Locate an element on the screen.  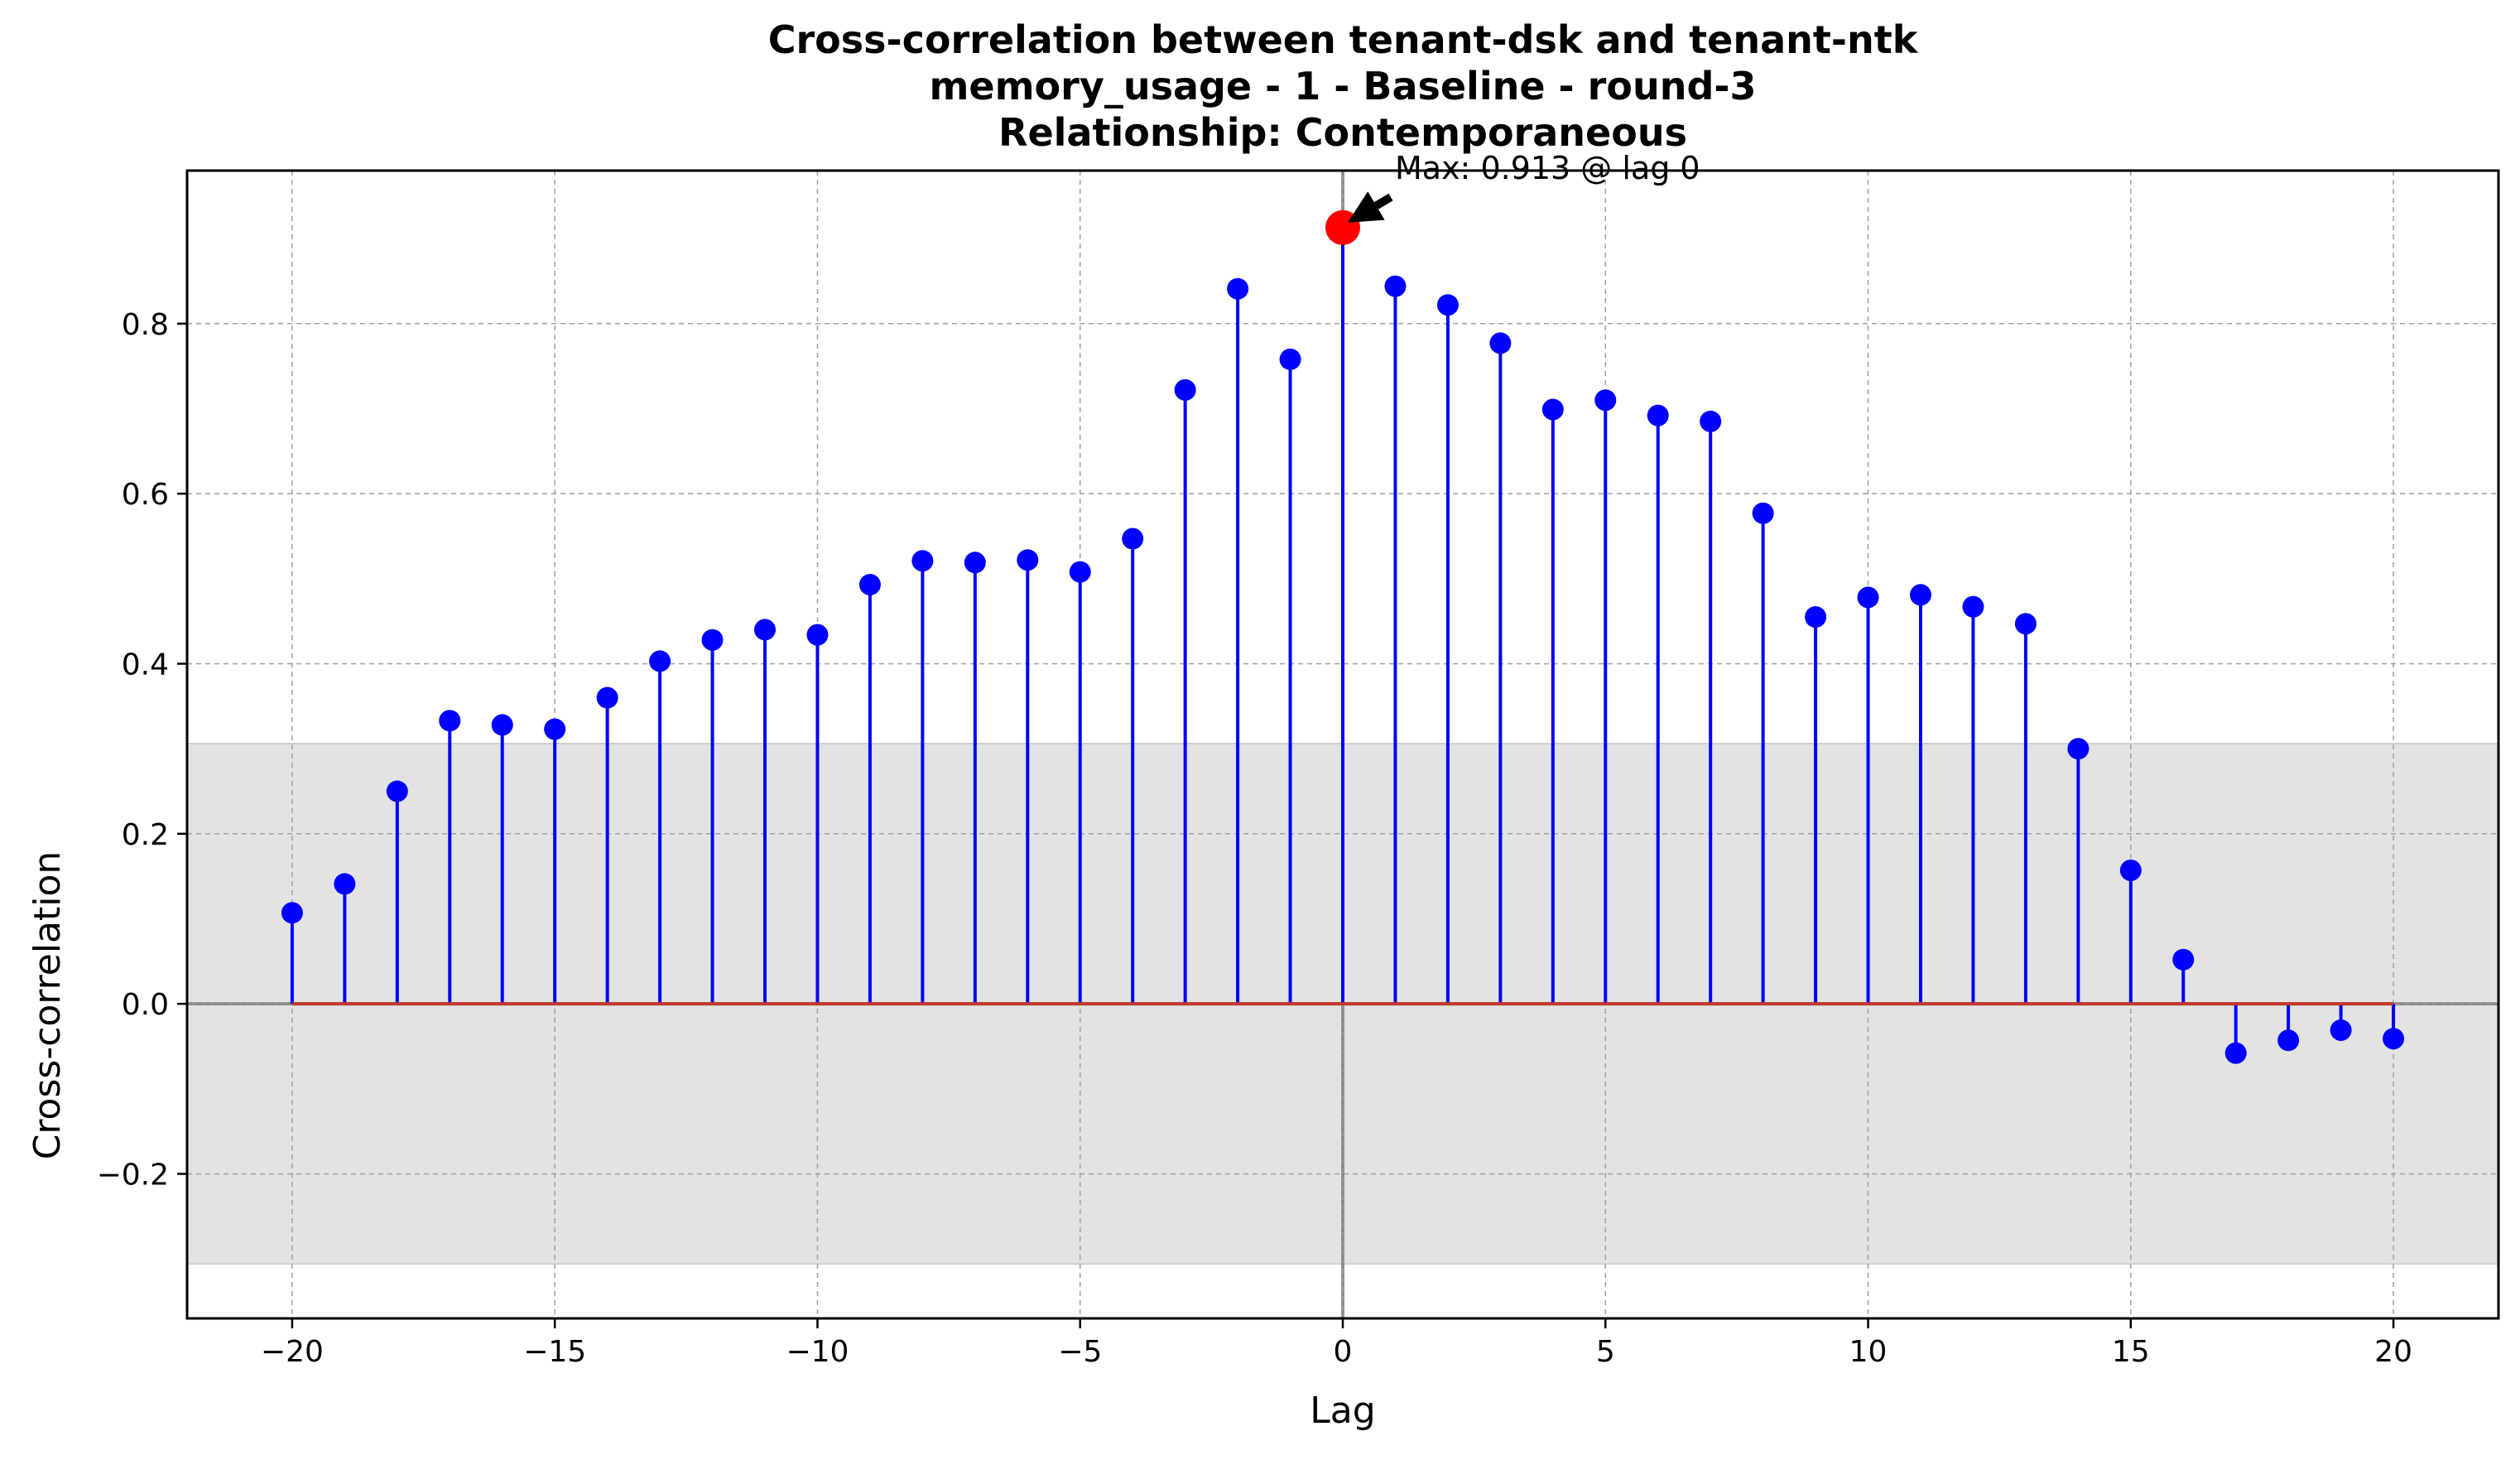
x-tick-label: −15 is located at coordinates (554, 1352).